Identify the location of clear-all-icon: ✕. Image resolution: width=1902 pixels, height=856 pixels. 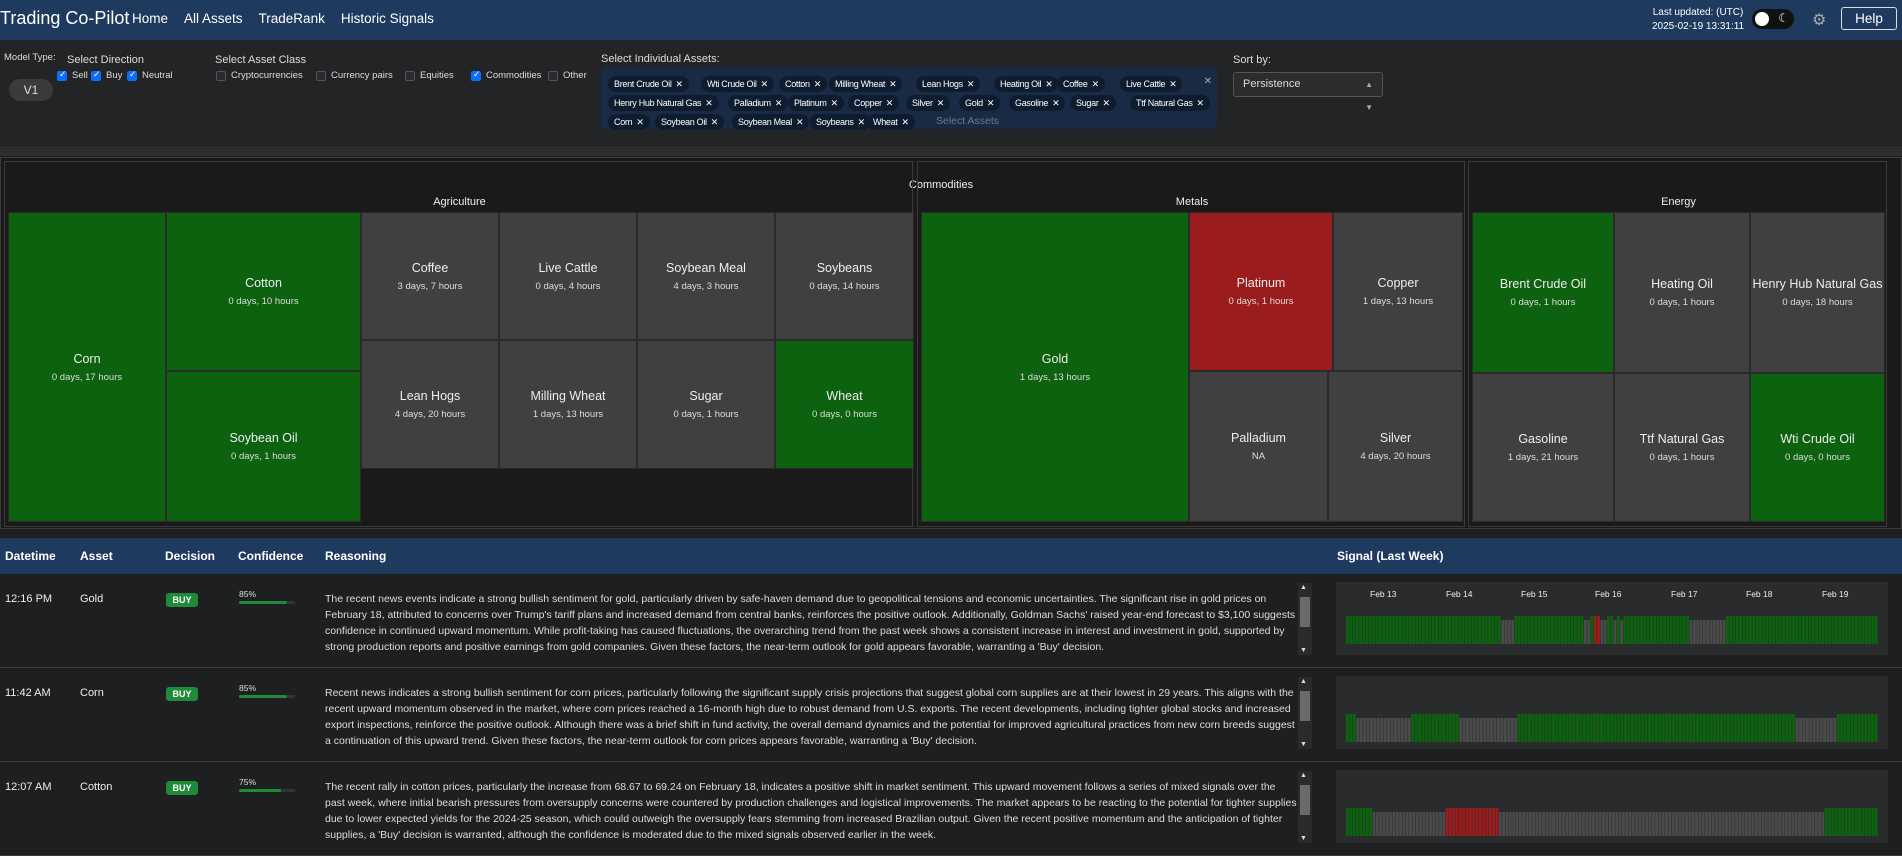
(1207, 81).